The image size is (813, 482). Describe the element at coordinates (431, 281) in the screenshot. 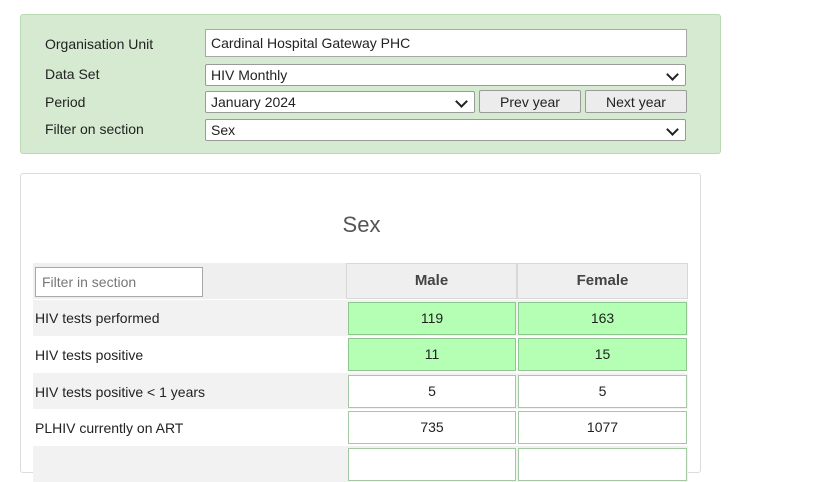

I see `column-header-male: Male` at that location.